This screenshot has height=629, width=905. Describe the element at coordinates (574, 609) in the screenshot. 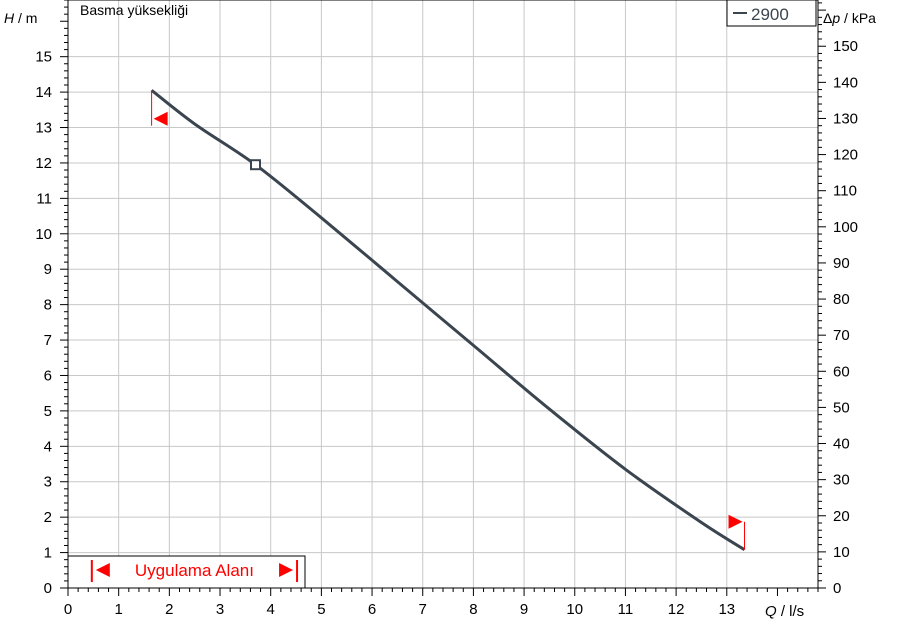

I see `x-tick-label: 10` at that location.